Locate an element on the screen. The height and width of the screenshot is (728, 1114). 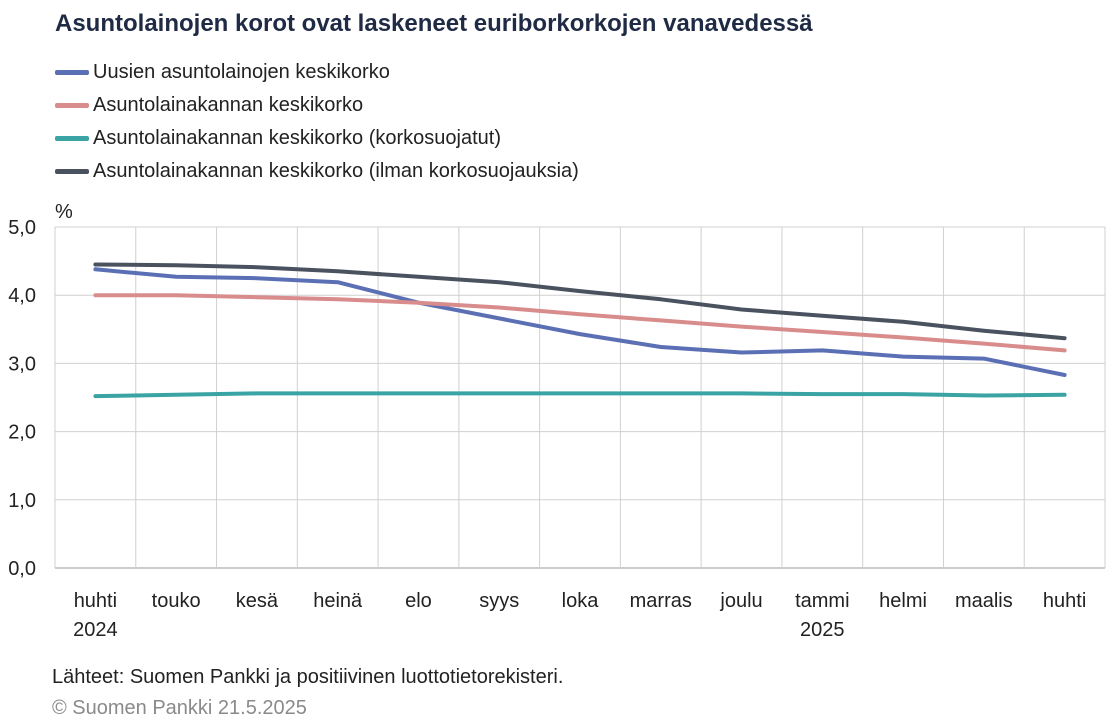
y-tick-label: 2,0 is located at coordinates (22, 433).